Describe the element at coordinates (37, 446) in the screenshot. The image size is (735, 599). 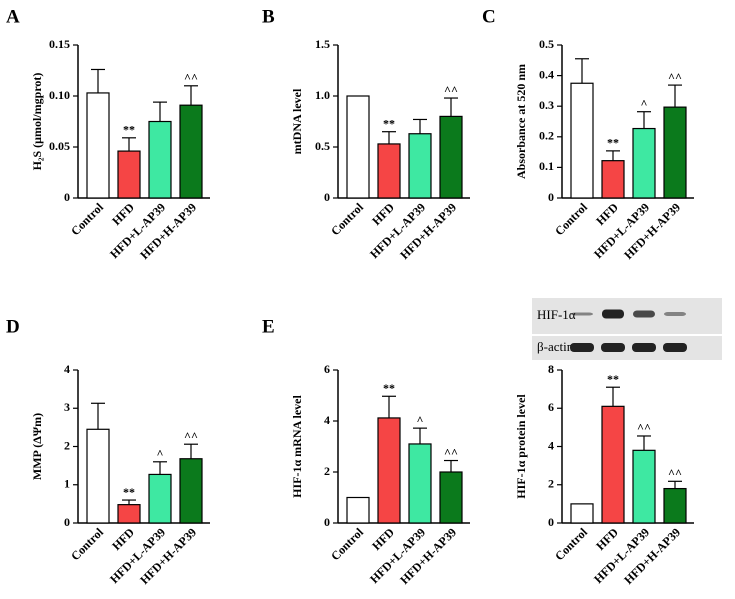
I see `y-axis-label: MMP (ΔΨm)` at that location.